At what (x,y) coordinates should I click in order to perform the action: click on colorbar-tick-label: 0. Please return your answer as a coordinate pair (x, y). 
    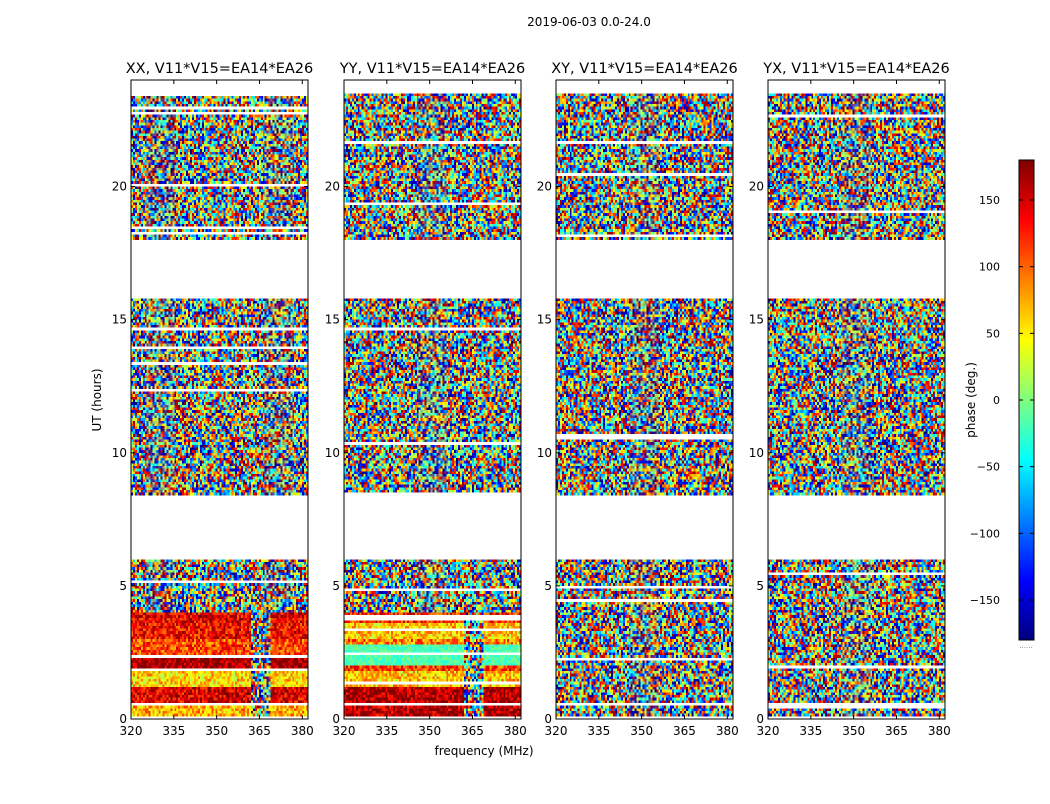
    Looking at the image, I should click on (996, 400).